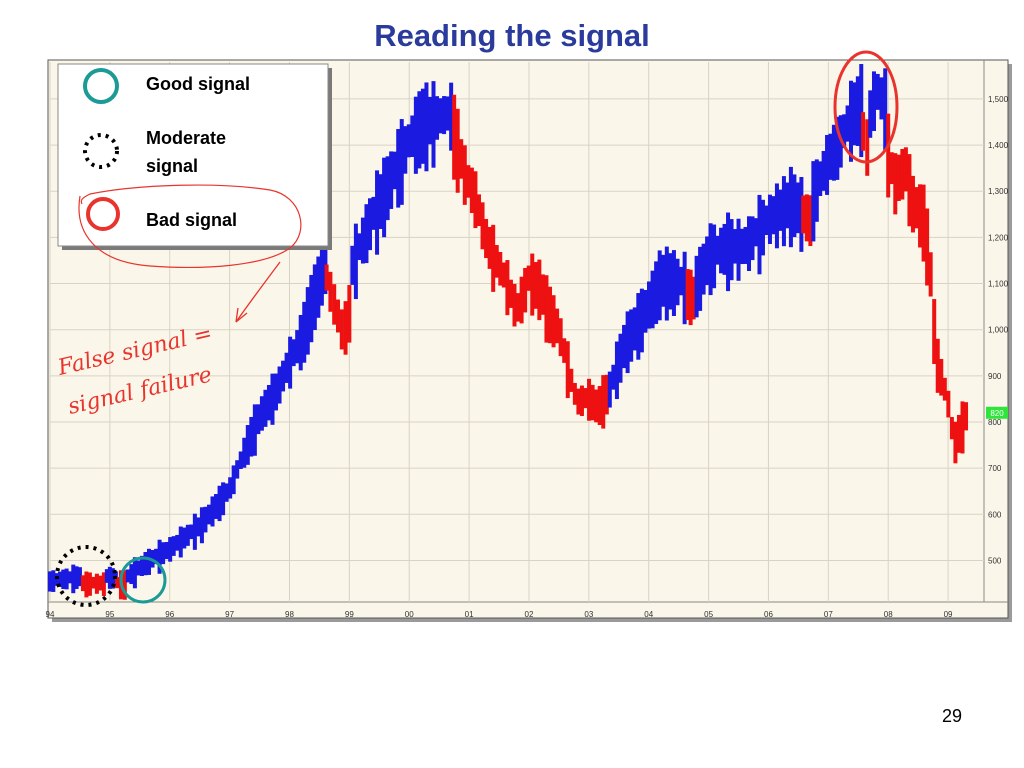  Describe the element at coordinates (997, 413) in the screenshot. I see `current-price-label: 820` at that location.